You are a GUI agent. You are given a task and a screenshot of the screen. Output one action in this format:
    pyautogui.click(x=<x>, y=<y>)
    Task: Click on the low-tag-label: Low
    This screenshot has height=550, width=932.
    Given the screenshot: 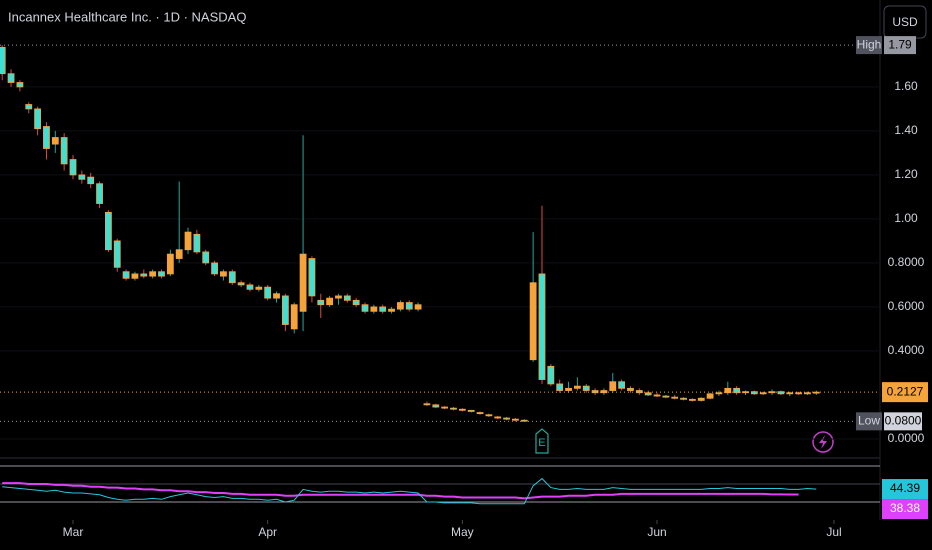 What is the action you would take?
    pyautogui.click(x=869, y=421)
    